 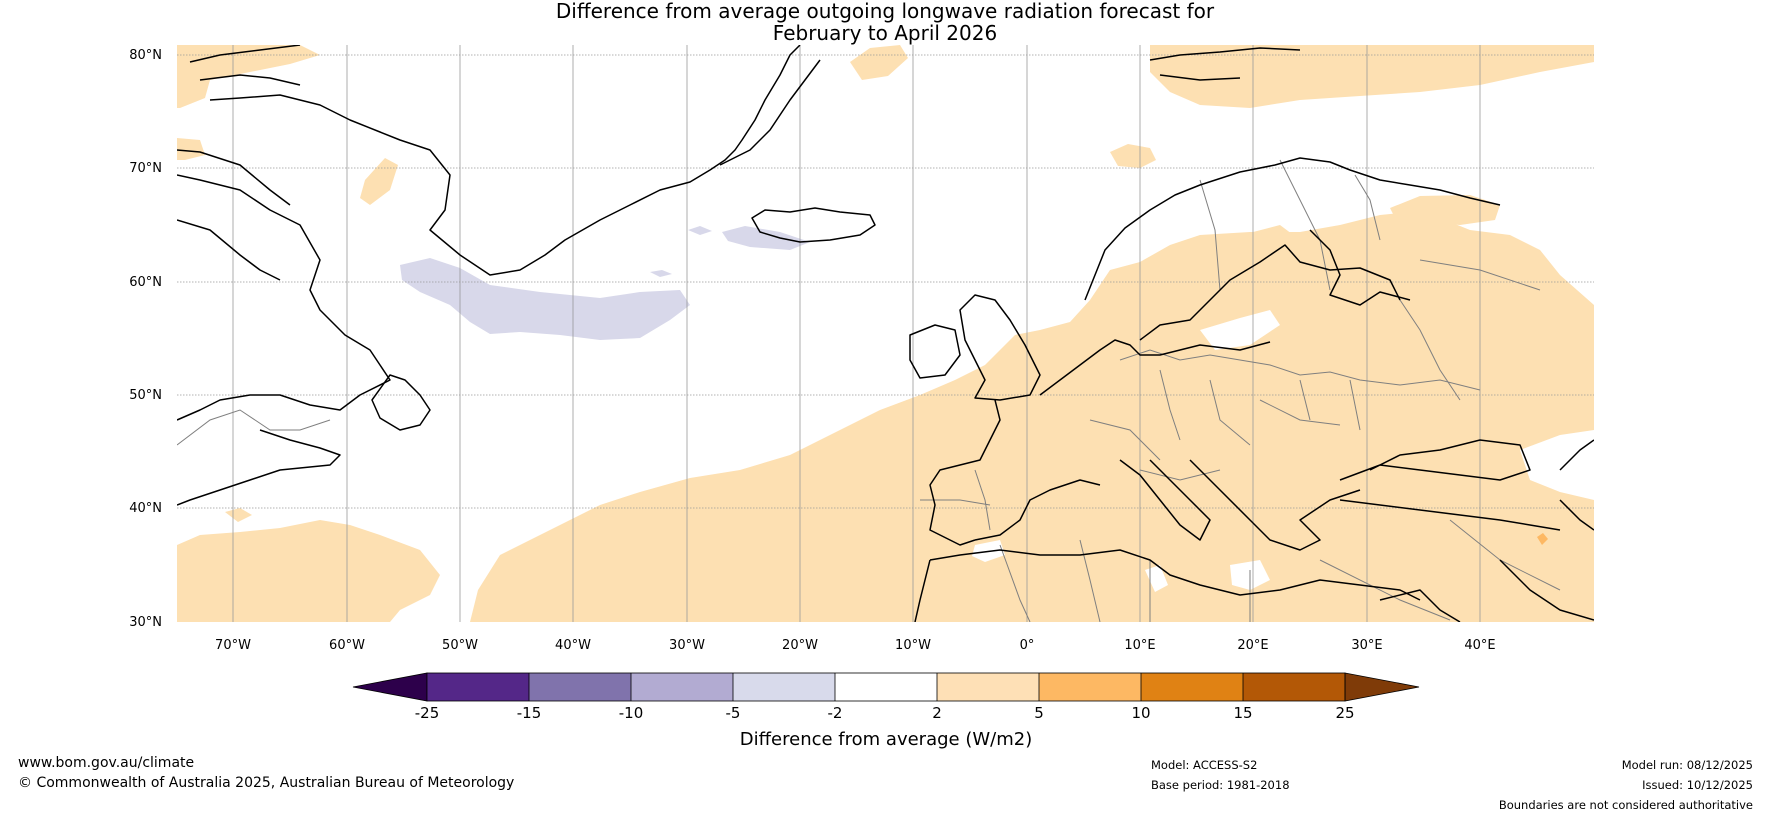 I want to click on colorbar-tick-label: -2, so click(x=835, y=713).